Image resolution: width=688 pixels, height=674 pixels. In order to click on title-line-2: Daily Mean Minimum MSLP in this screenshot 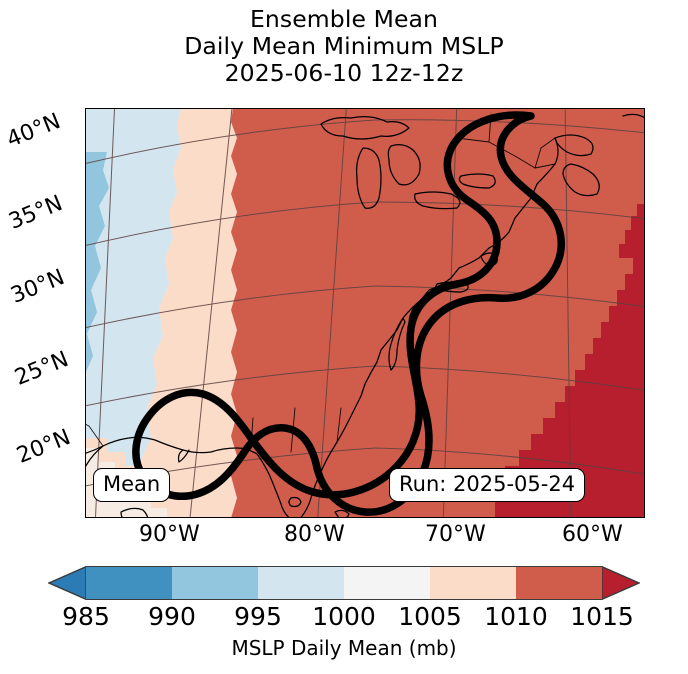, I will do `click(344, 46)`.